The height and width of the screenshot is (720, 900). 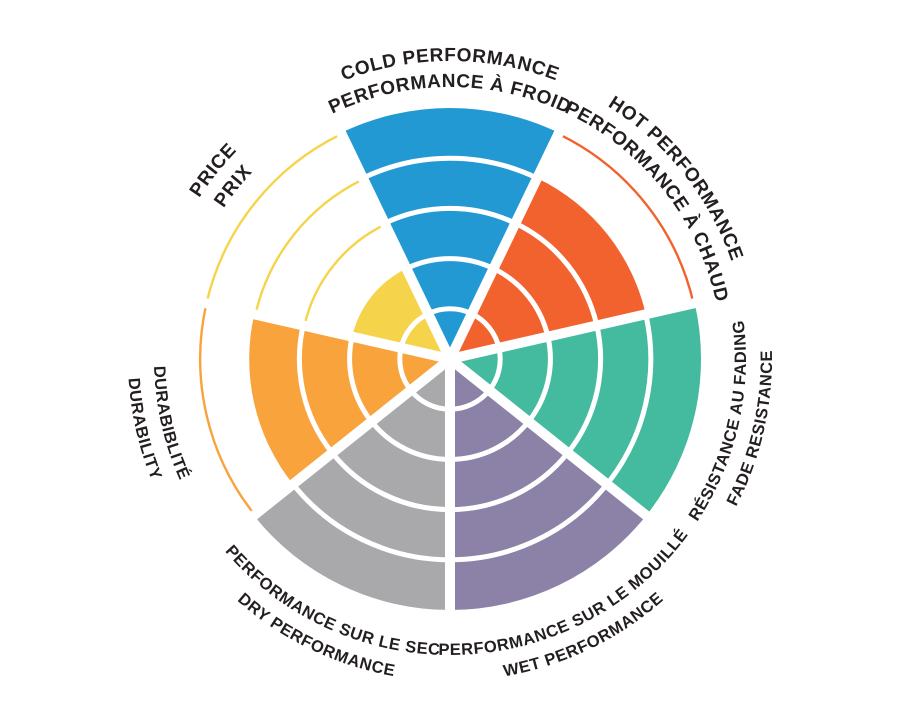 I want to click on sector-label-hot-en: HOT PERFORMANCE, so click(x=676, y=177).